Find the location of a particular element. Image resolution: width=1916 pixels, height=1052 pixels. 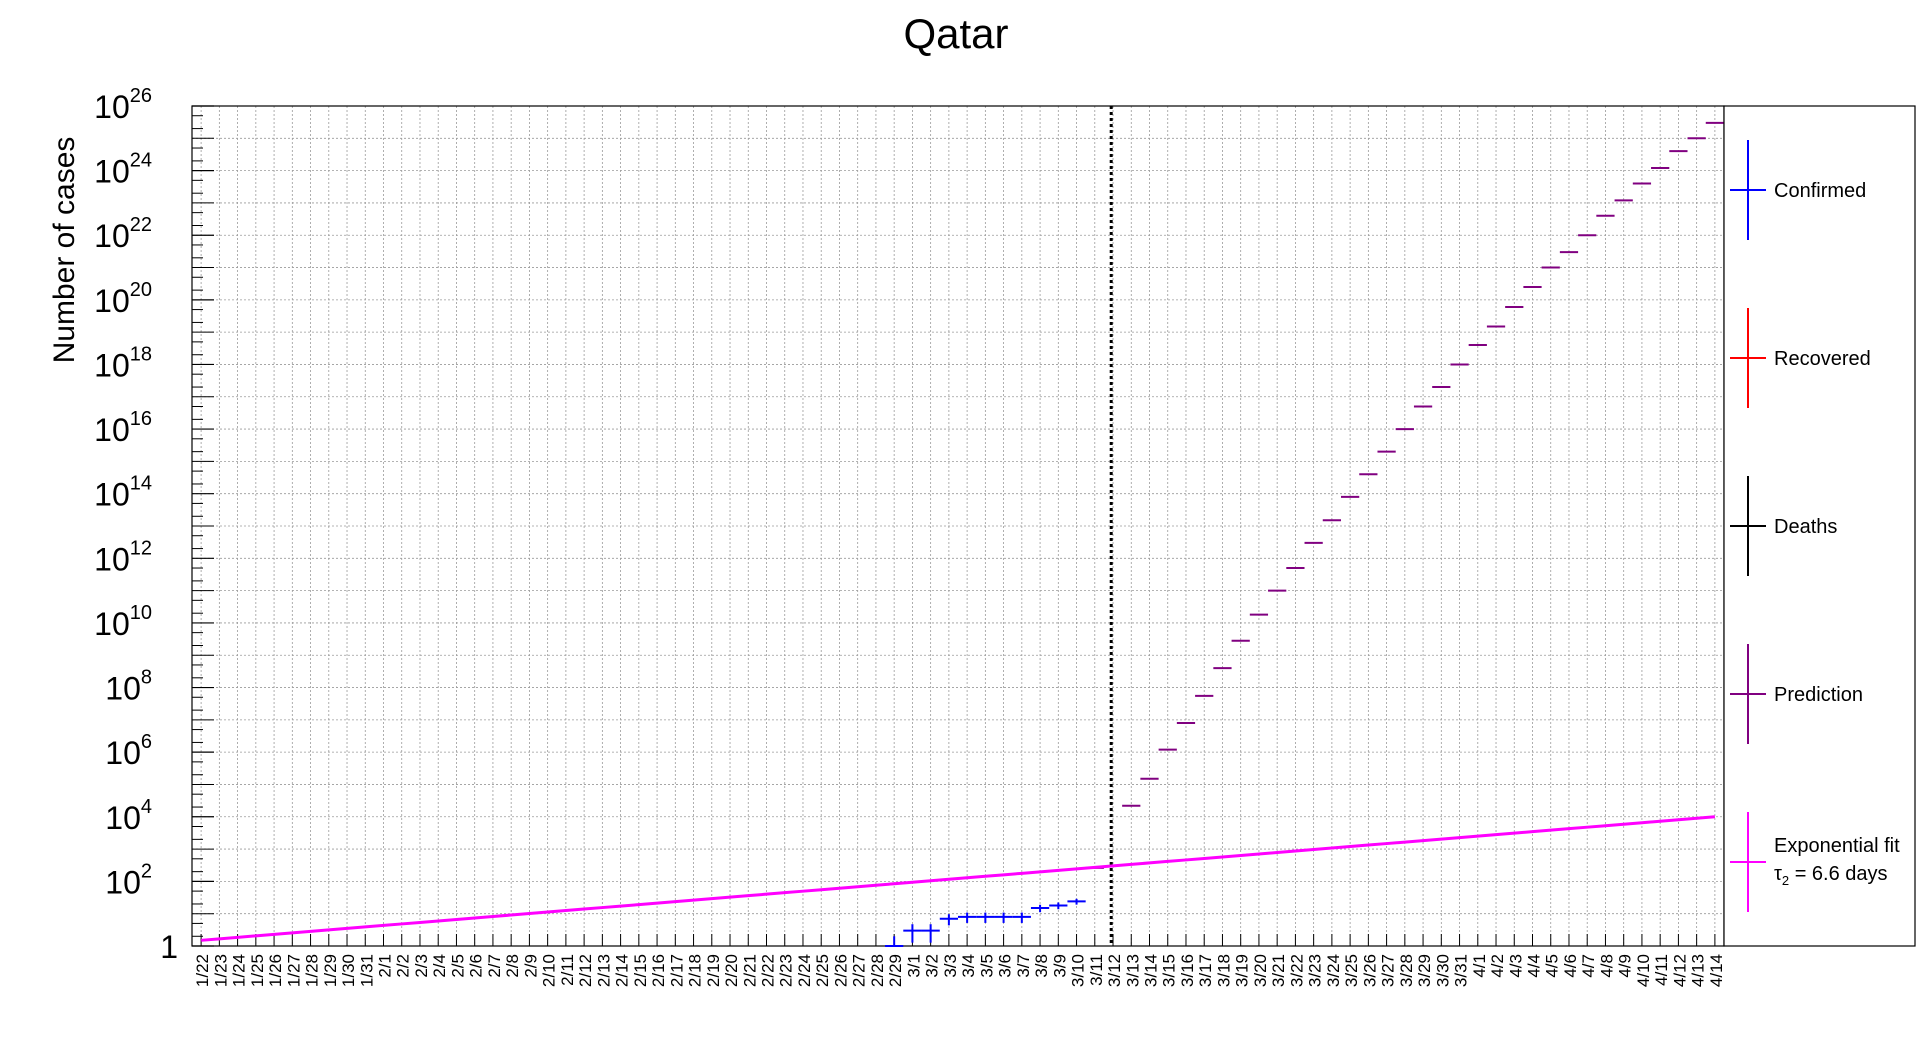

x-tick-label: 2/8 is located at coordinates (512, 966).